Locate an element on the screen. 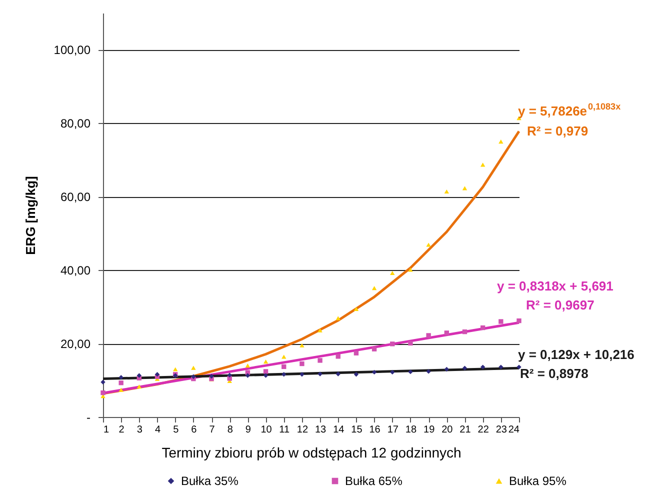 Image resolution: width=659 pixels, height=492 pixels. text: R² = 0,979 is located at coordinates (557, 130).